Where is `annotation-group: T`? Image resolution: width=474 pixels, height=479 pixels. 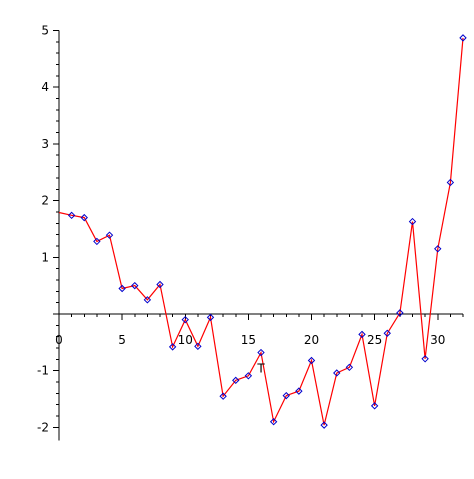
annotation-group: T is located at coordinates (260, 369).